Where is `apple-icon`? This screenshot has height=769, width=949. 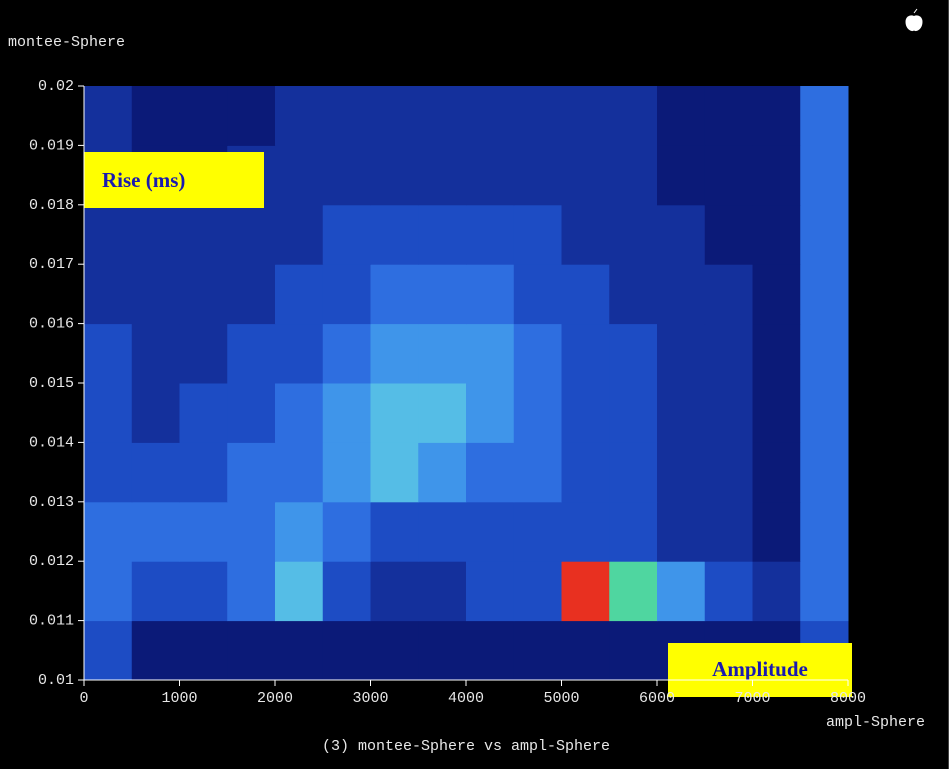
apple-icon is located at coordinates (914, 19).